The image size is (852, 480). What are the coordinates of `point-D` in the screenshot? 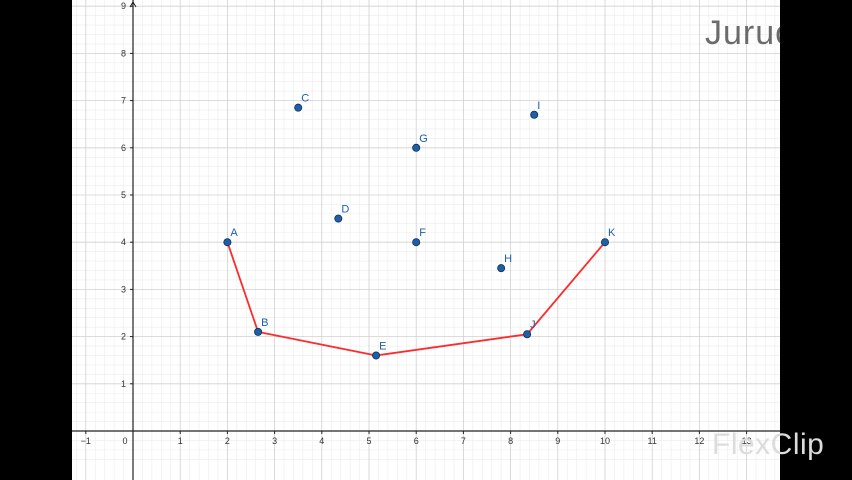 It's located at (338, 218).